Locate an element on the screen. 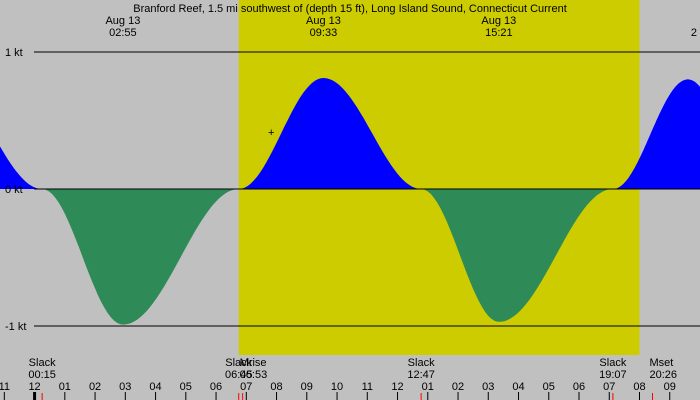 The width and height of the screenshot is (700, 400). extremum-time: 15:21 is located at coordinates (499, 33).